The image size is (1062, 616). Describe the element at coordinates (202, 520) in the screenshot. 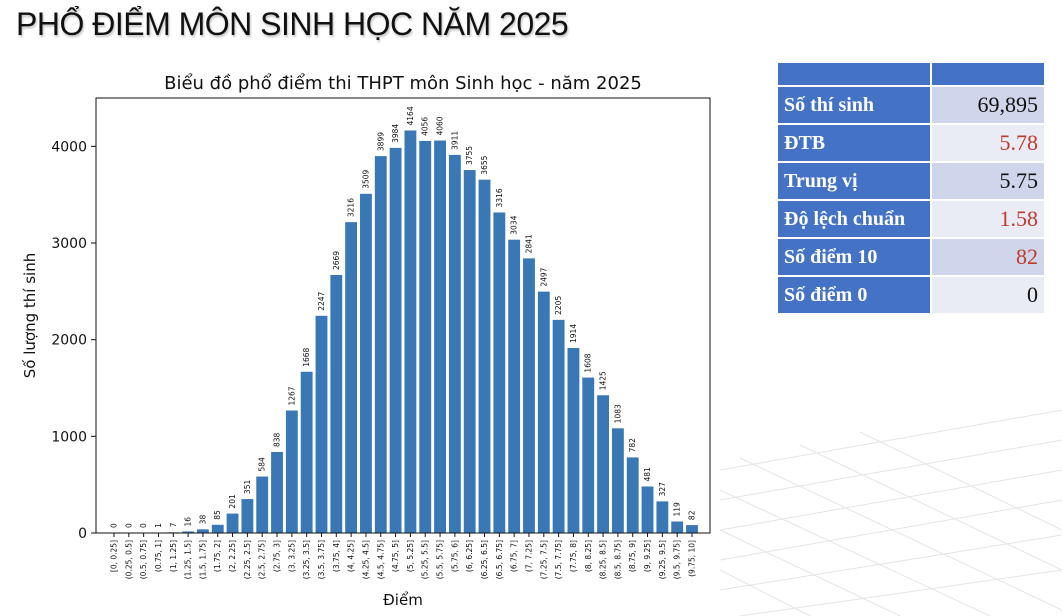

I see `bar-value-label: 38` at that location.